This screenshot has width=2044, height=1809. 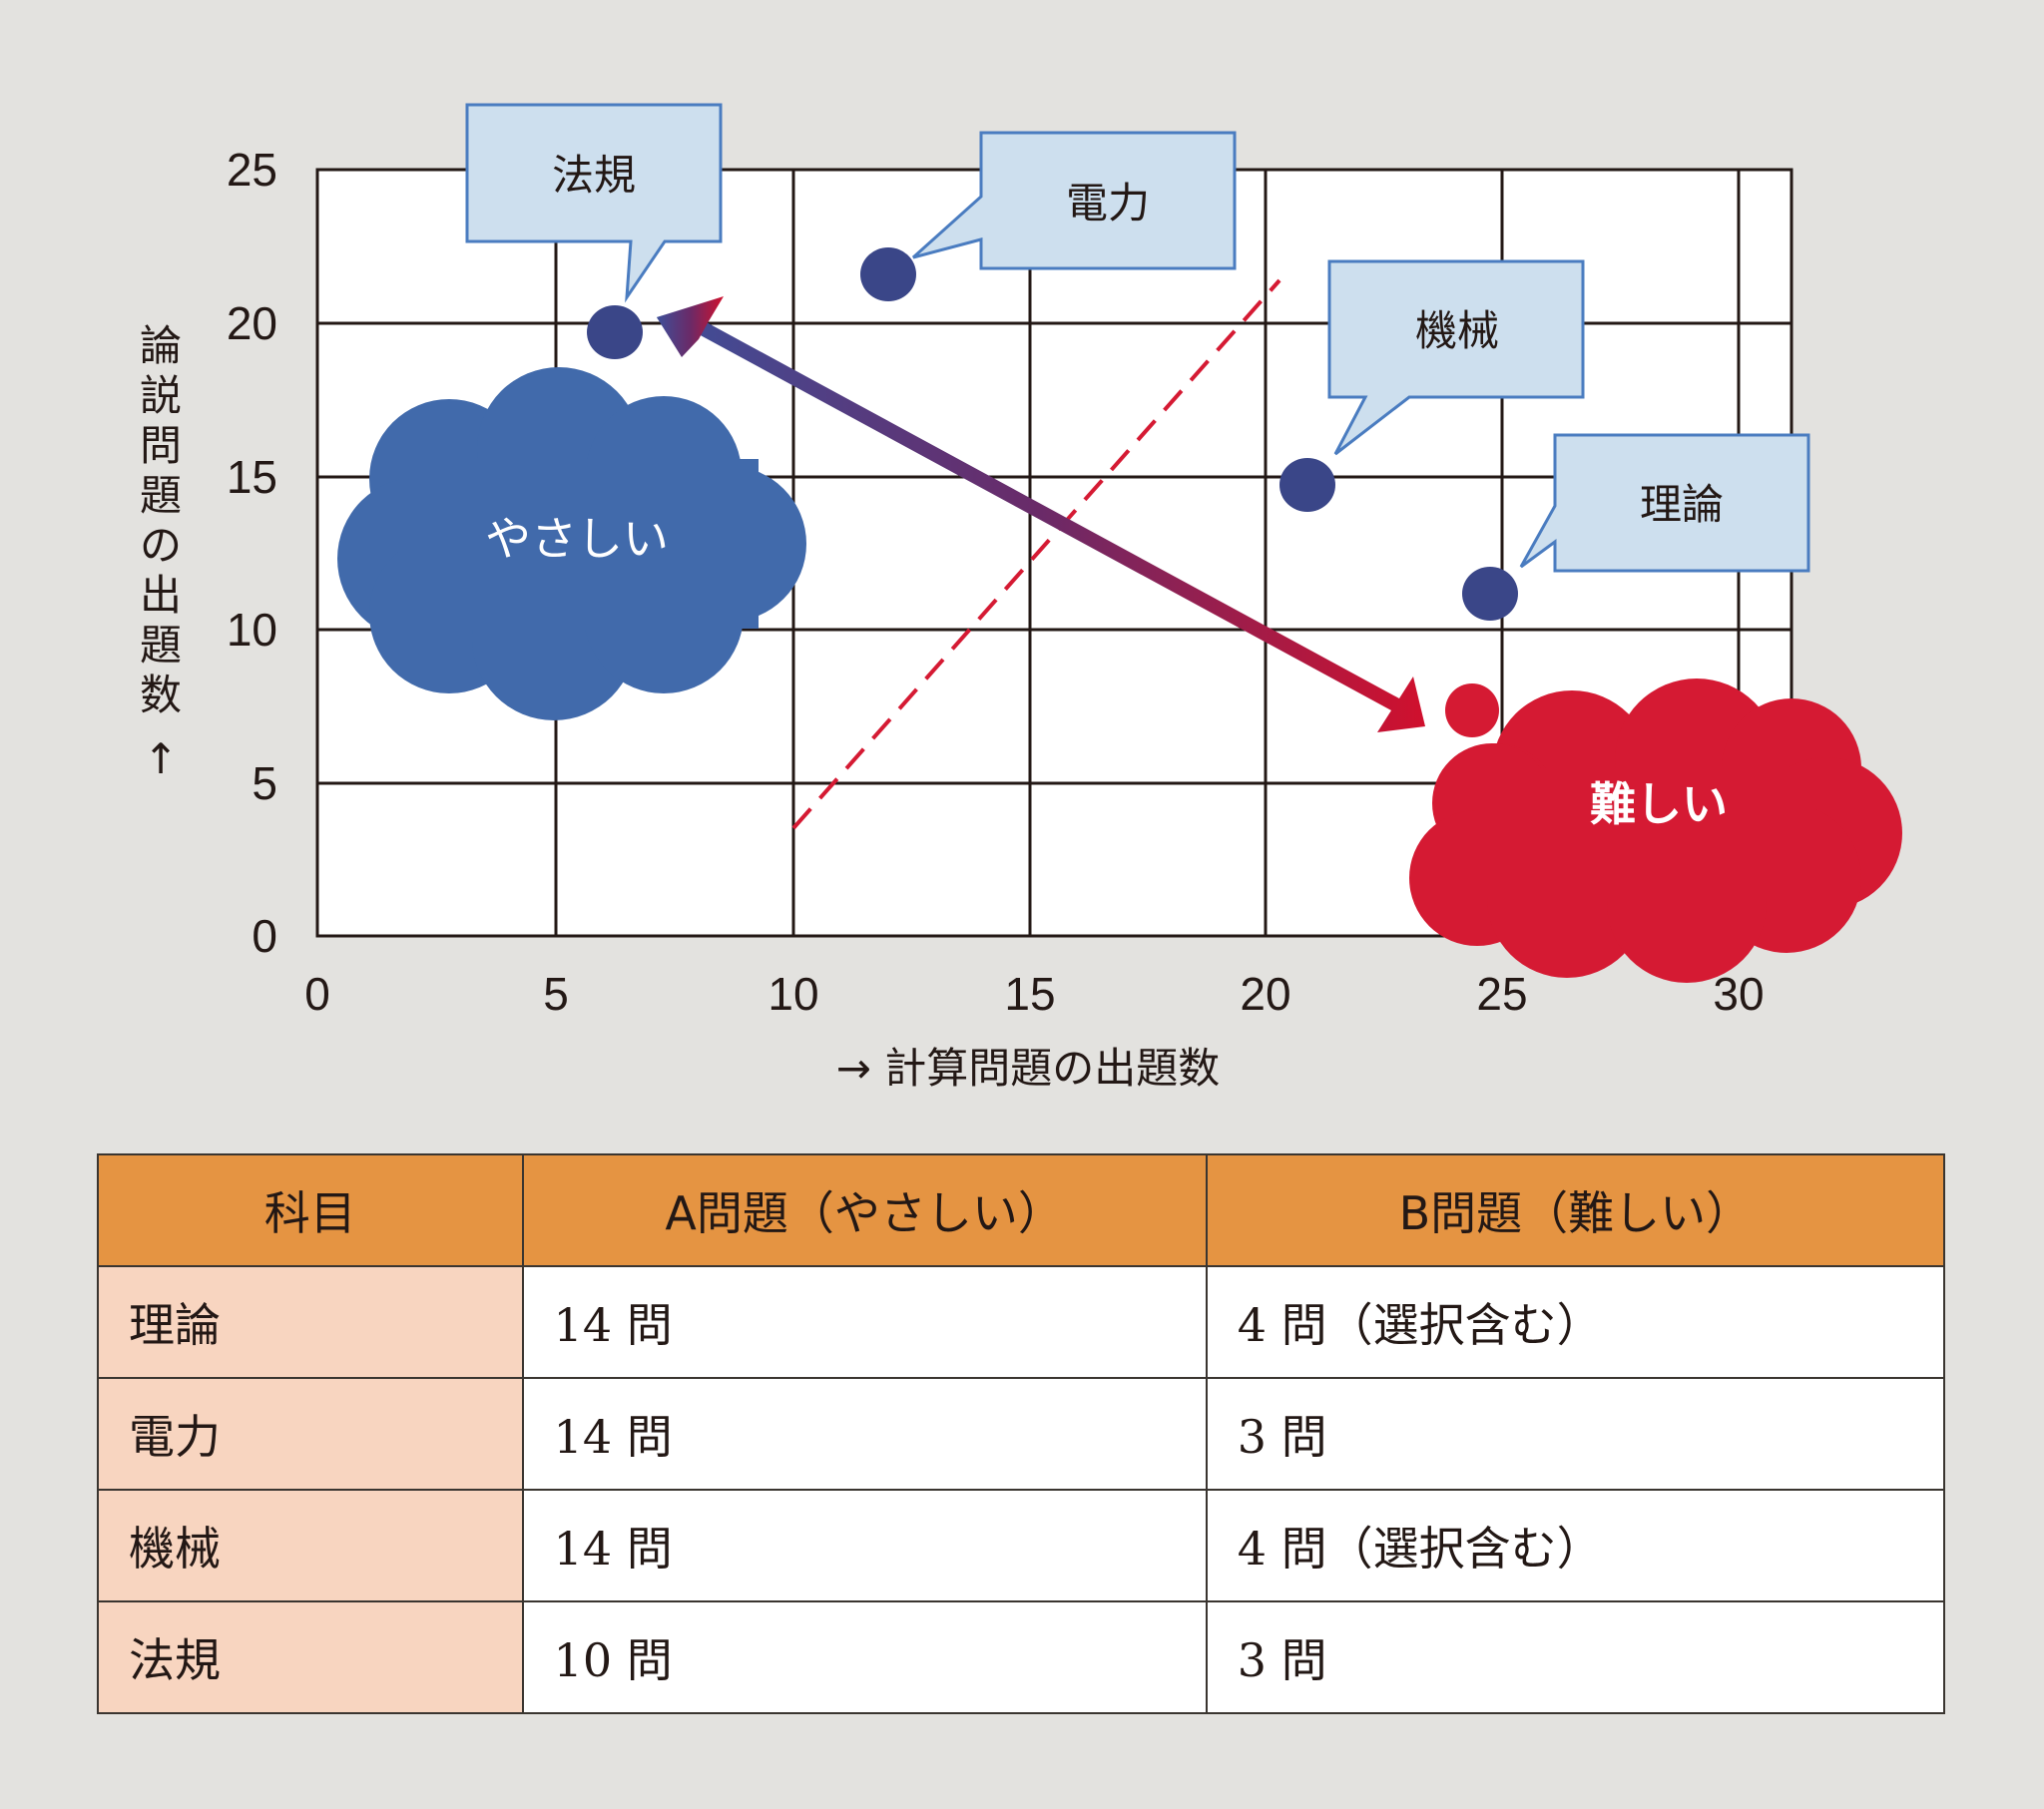 I want to click on y-label-char: 問, so click(x=160, y=445).